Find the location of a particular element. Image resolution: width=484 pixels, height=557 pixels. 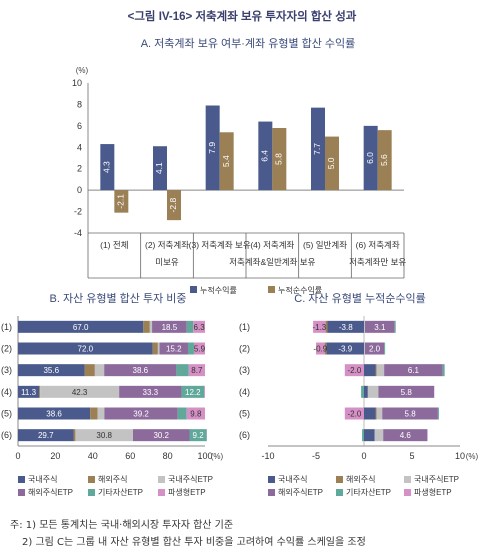

chart-c-legend-label: 기타자산ETP is located at coordinates (368, 492).